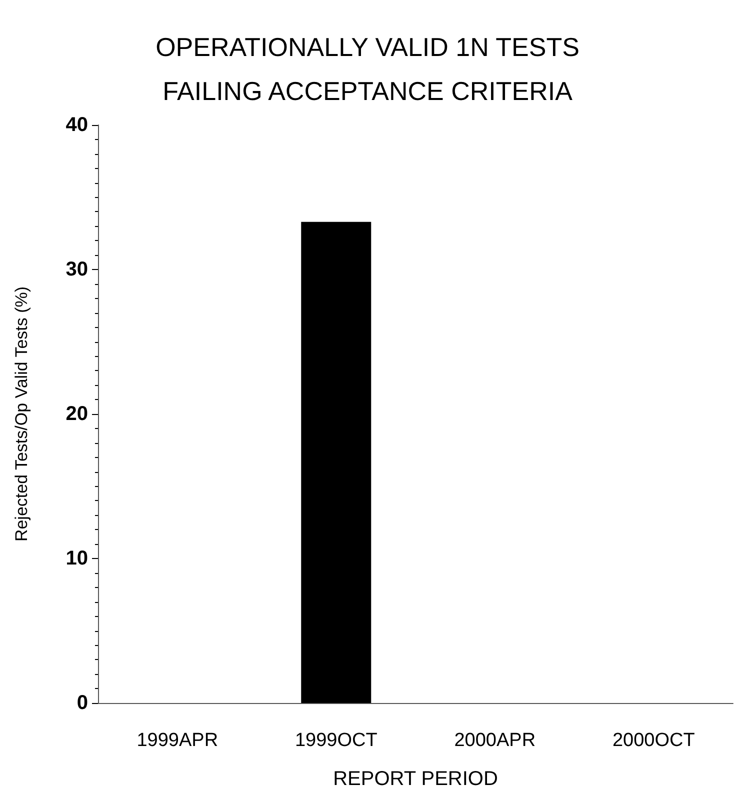  What do you see at coordinates (415, 779) in the screenshot?
I see `x-axis-title: REPORT PERIOD` at bounding box center [415, 779].